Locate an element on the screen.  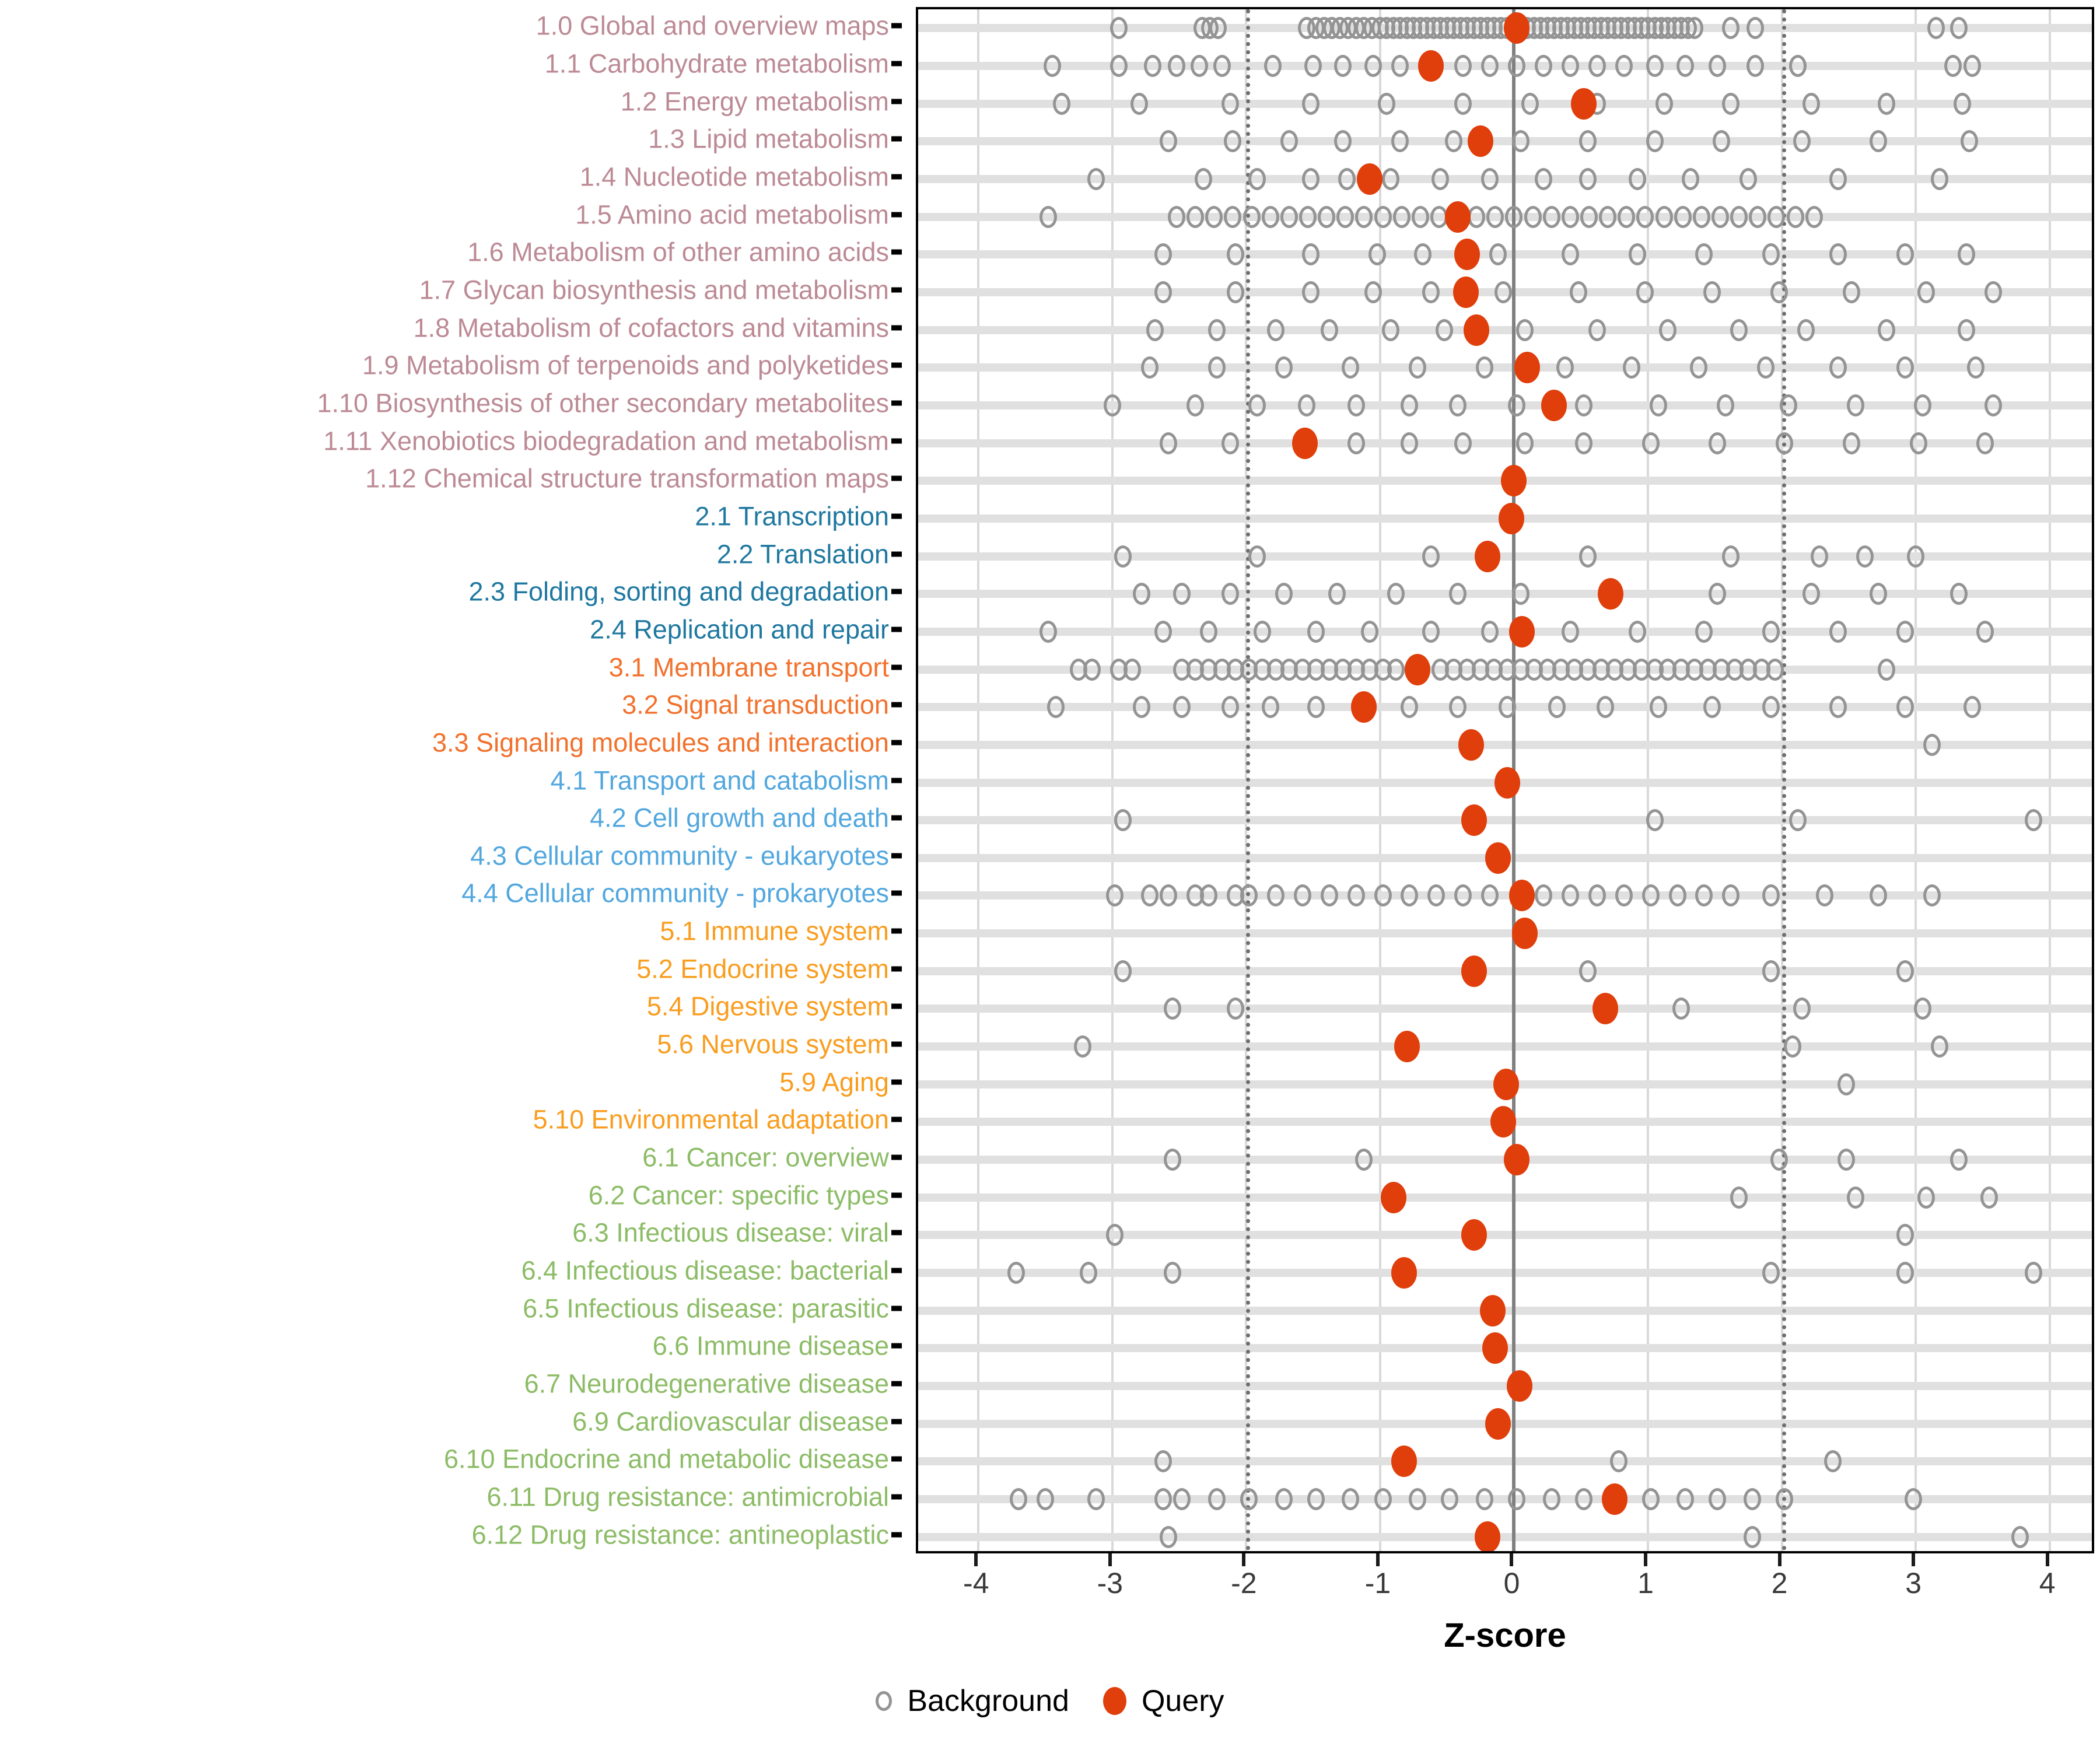
y-axis-label: 5.6 Nervous system is located at coordinates (773, 1044).